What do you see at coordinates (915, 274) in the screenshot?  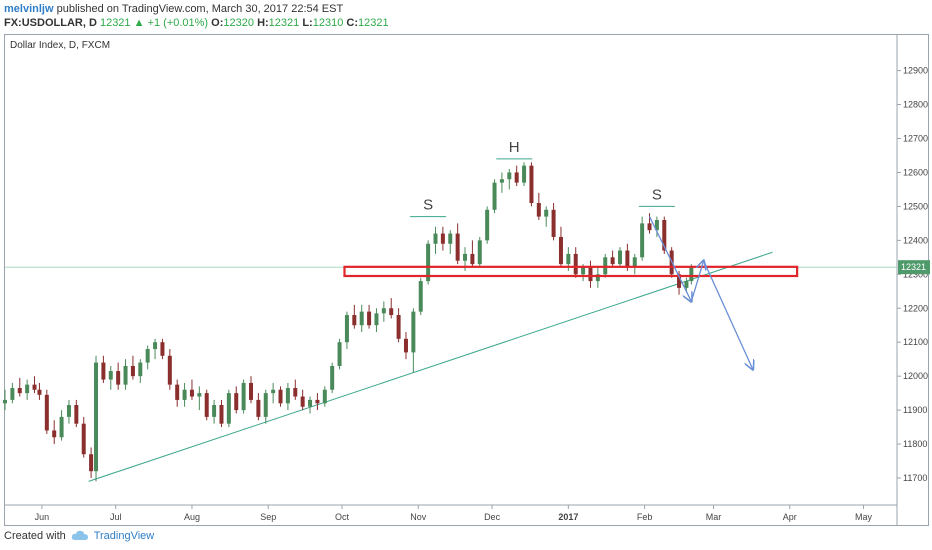 I see `y-tick-label: 12300` at bounding box center [915, 274].